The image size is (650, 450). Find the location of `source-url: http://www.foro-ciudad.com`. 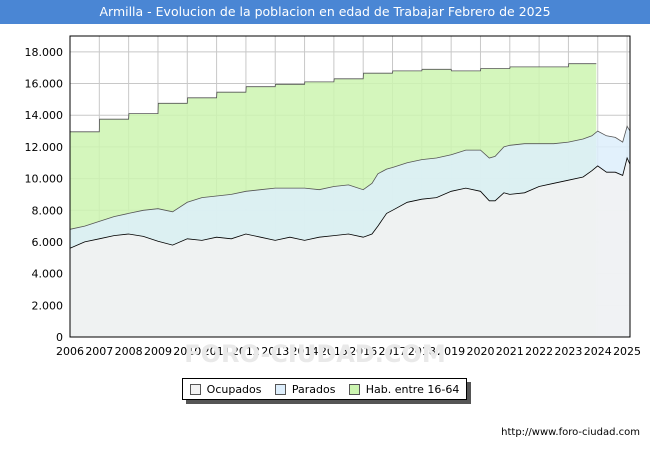

source-url: http://www.foro-ciudad.com is located at coordinates (570, 432).